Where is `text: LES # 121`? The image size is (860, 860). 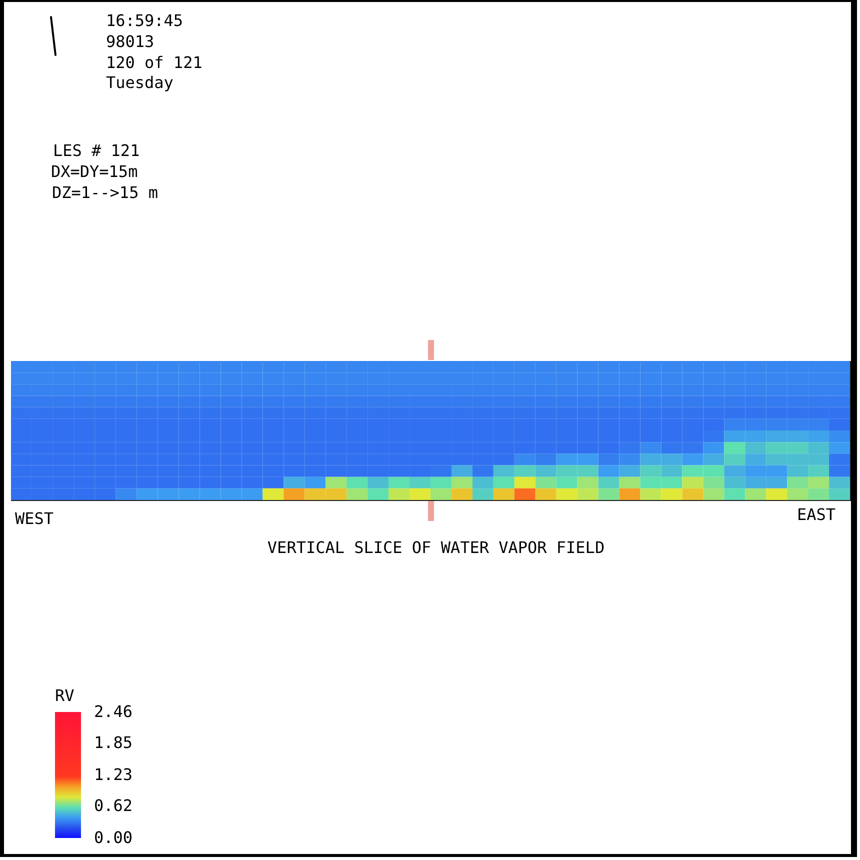
text: LES # 121 is located at coordinates (96, 150).